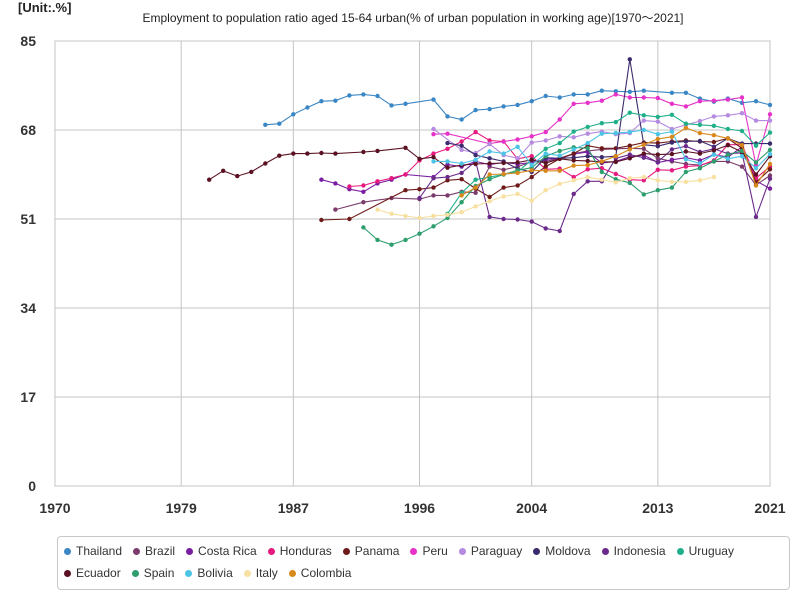  What do you see at coordinates (305, 551) in the screenshot?
I see `legend-label: Honduras` at bounding box center [305, 551].